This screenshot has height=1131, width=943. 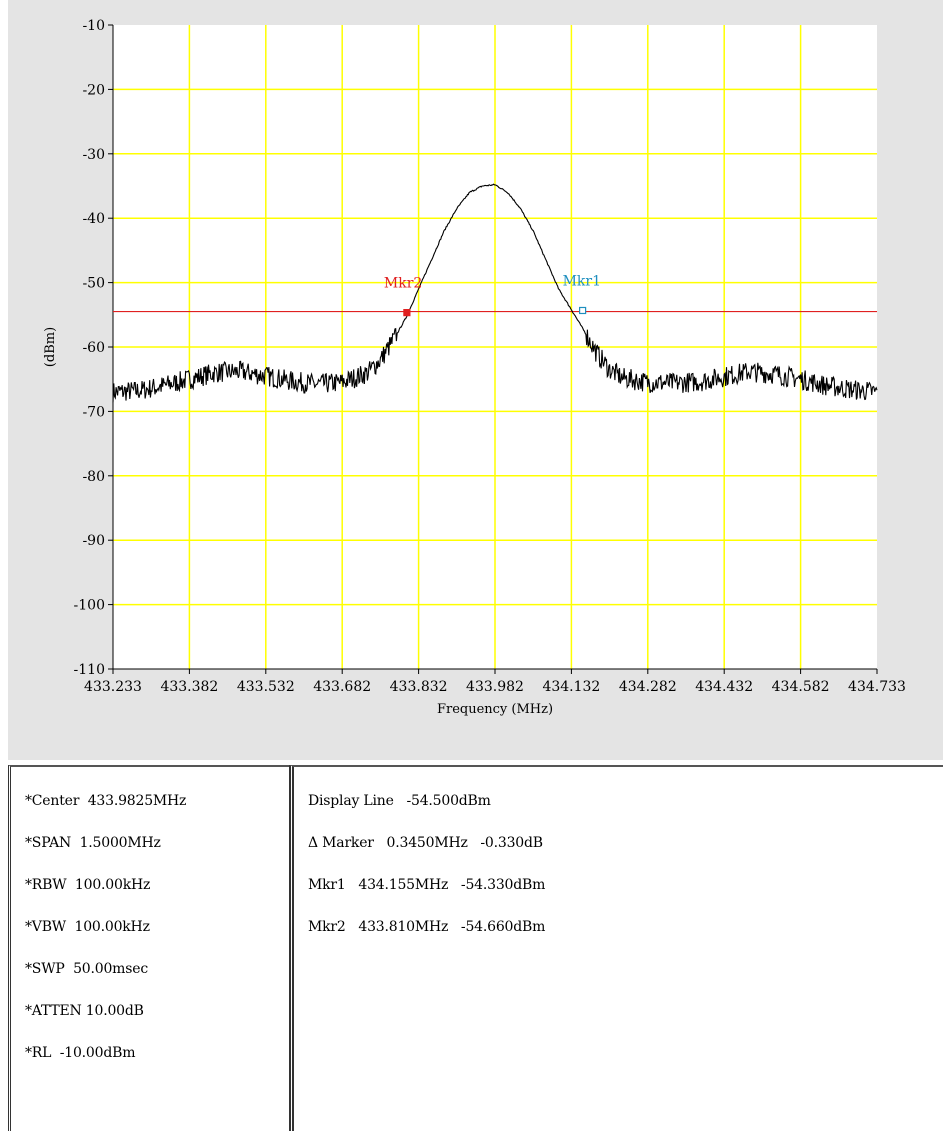 I want to click on y-tick-label: -80, so click(x=93, y=477).